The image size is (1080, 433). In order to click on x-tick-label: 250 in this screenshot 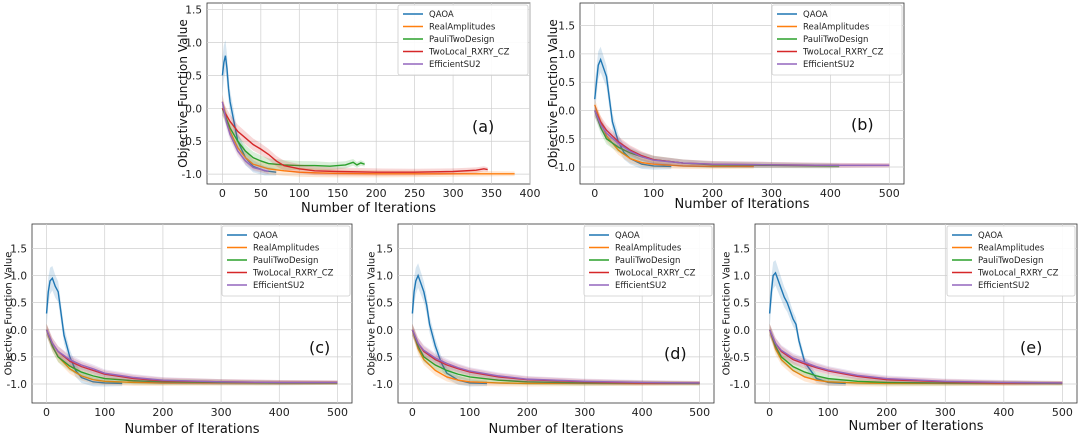, I will do `click(414, 193)`.